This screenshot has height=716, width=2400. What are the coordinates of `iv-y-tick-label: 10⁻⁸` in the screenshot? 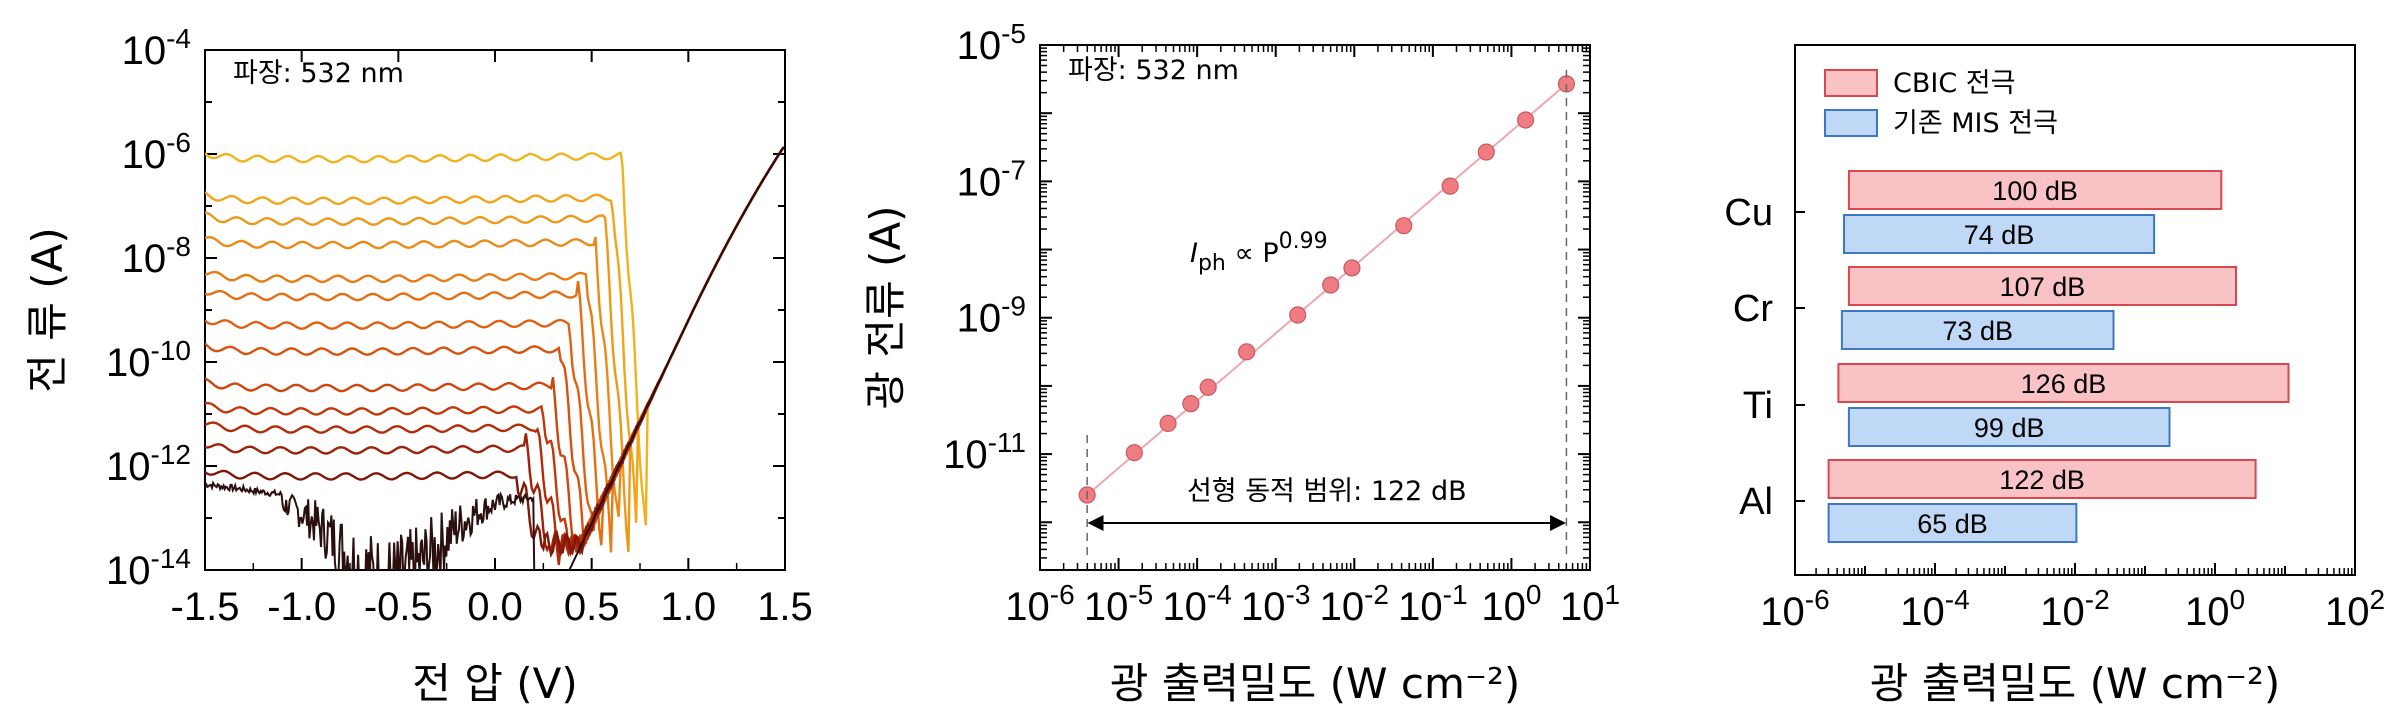 It's located at (156, 256).